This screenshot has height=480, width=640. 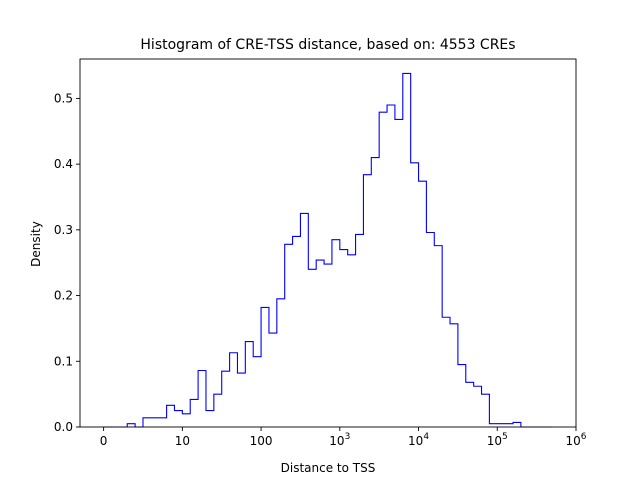 I want to click on x-tick-label: 10⁶, so click(x=575, y=440).